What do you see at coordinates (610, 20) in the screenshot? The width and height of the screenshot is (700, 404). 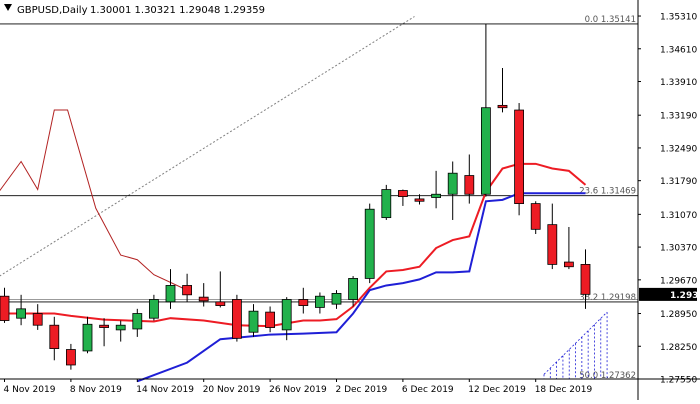 I see `fib-label: 0.0 1.35141` at bounding box center [610, 20].